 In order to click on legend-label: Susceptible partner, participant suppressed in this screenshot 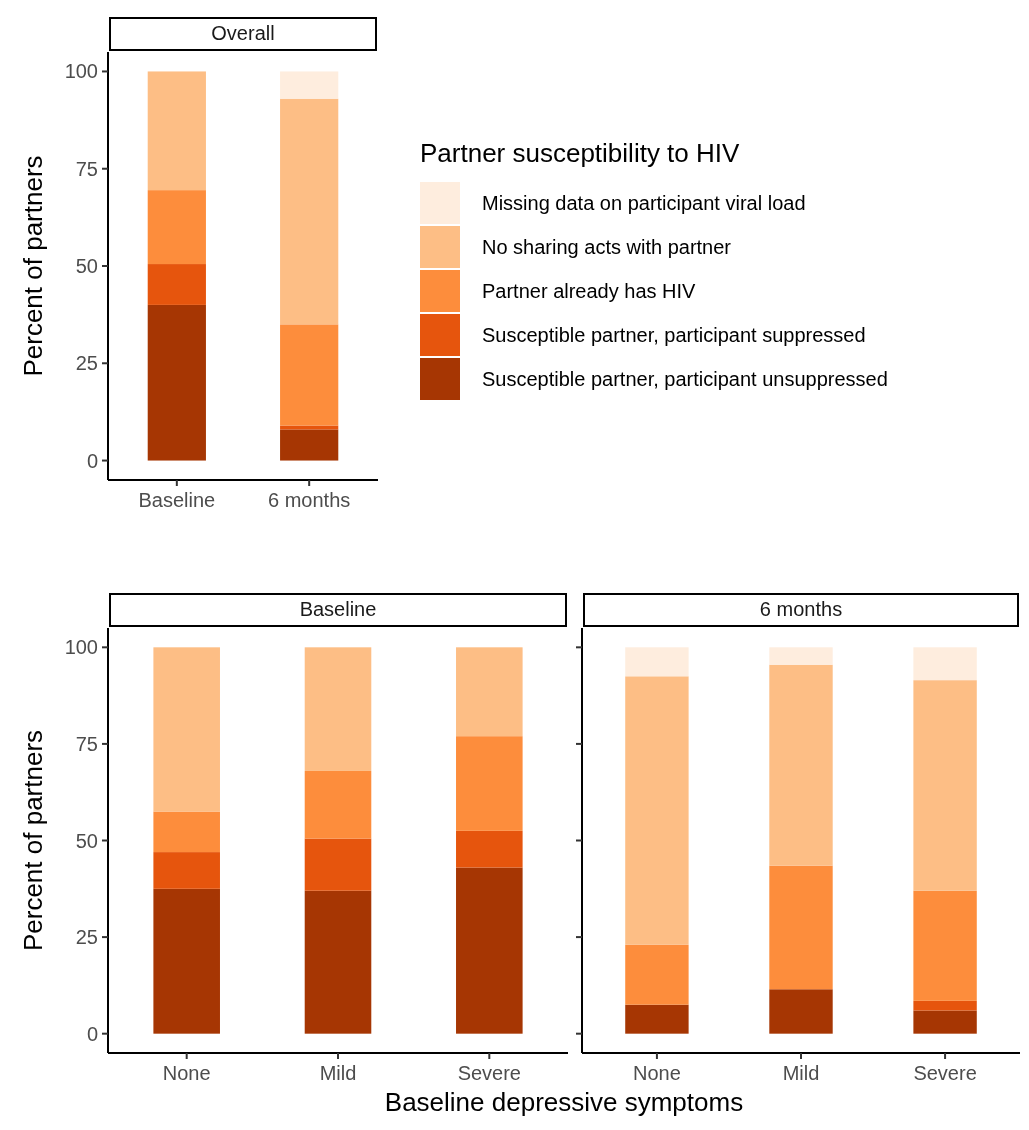, I will do `click(674, 335)`.